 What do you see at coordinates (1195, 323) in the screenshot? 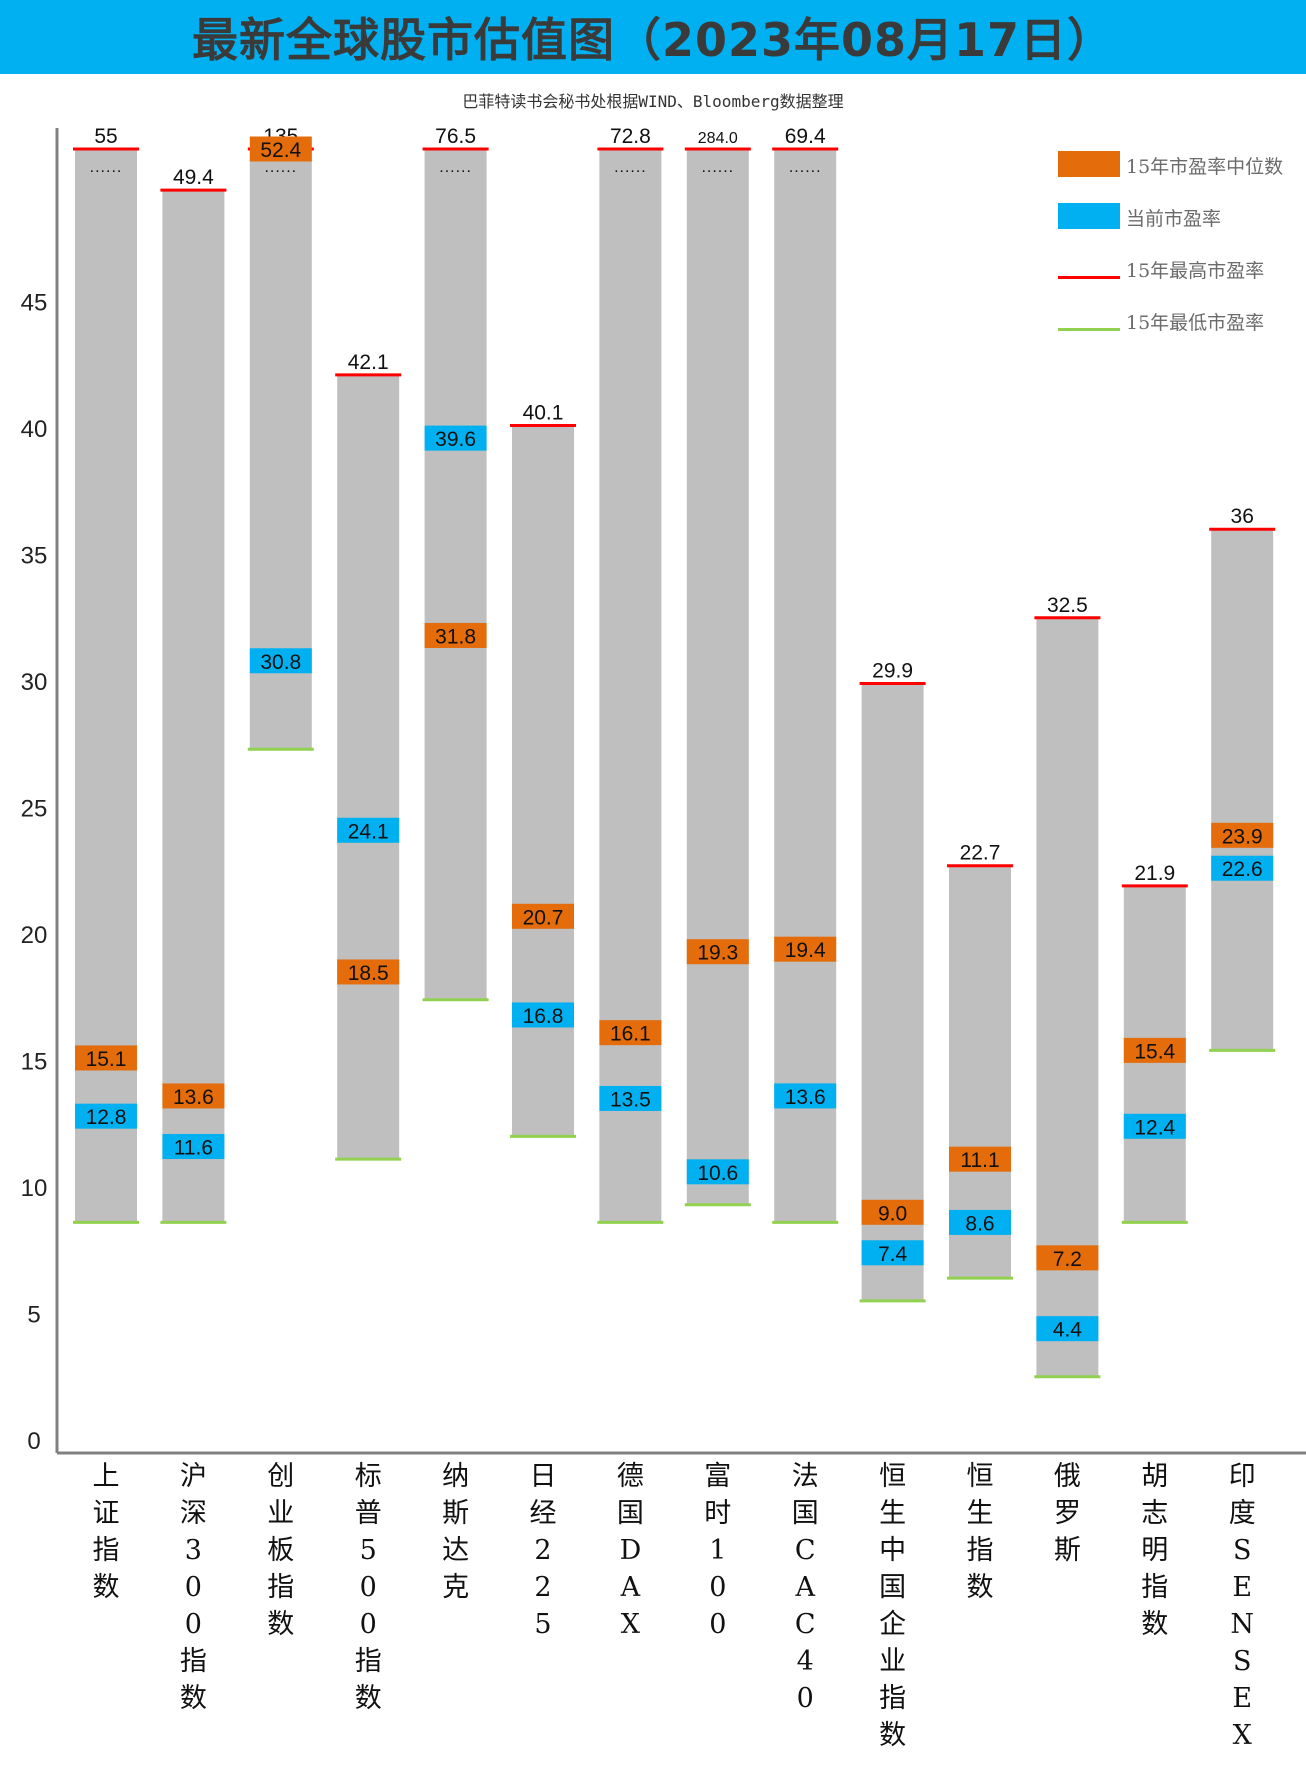
I see `legend-label-low: 15年最低市盈率` at bounding box center [1195, 323].